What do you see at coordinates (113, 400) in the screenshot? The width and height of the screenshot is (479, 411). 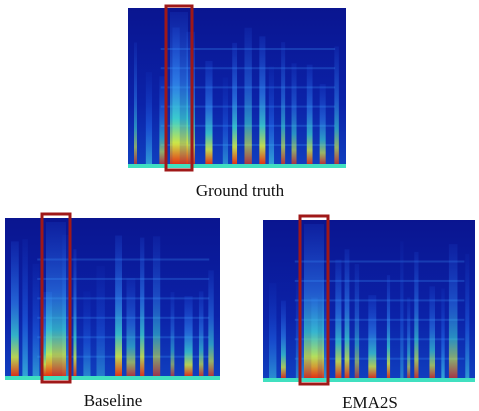 I see `caption: Baseline` at bounding box center [113, 400].